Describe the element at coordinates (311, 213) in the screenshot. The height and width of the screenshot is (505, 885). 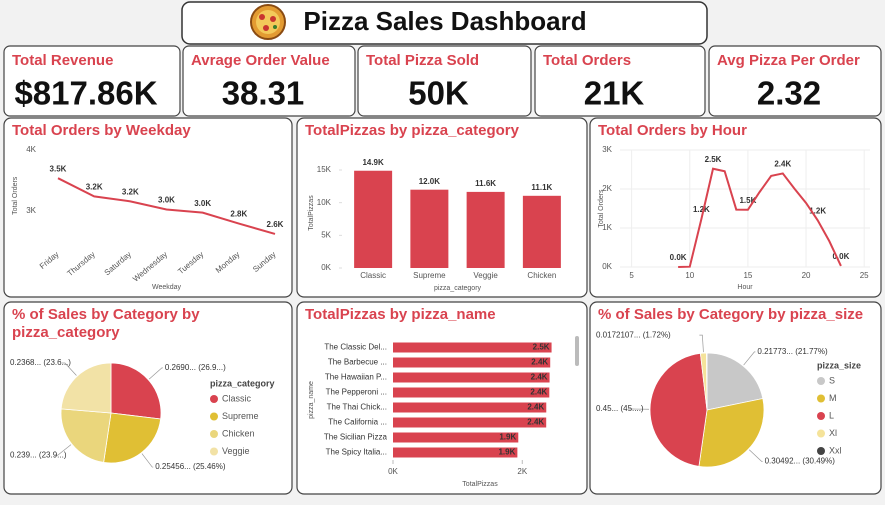
I see `y-axis-label: TotalPizzas` at that location.